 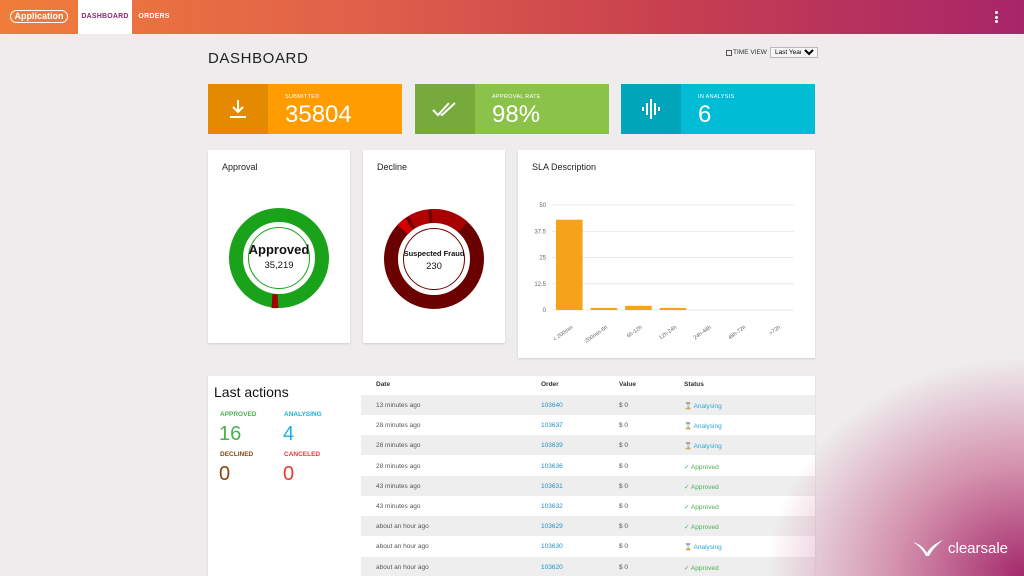 What do you see at coordinates (540, 285) in the screenshot?
I see `y-tick-label: 12.5` at bounding box center [540, 285].